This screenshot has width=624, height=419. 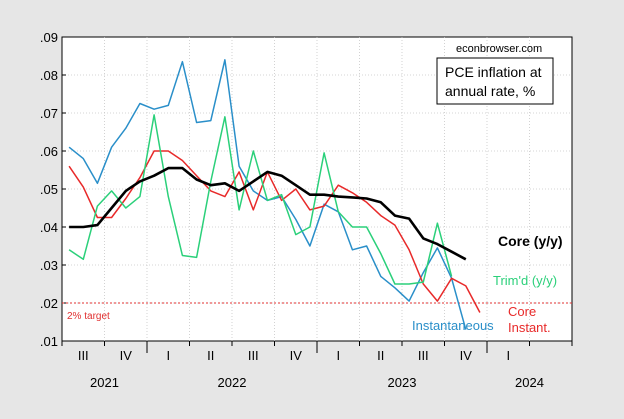 What do you see at coordinates (490, 91) in the screenshot?
I see `chart-title-line-2: annual rate, %` at bounding box center [490, 91].